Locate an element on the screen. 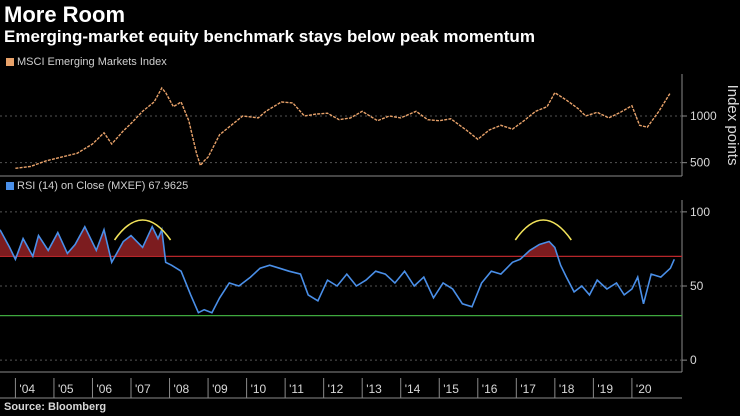 This screenshot has width=740, height=416. x-tick-label: '04 is located at coordinates (27, 389).